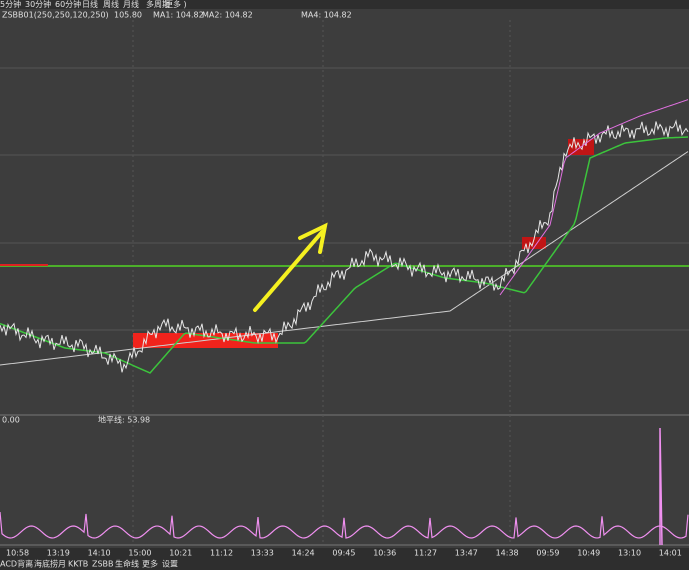 Image resolution: width=689 pixels, height=570 pixels. I want to click on x-tick-label: 11:27, so click(425, 553).